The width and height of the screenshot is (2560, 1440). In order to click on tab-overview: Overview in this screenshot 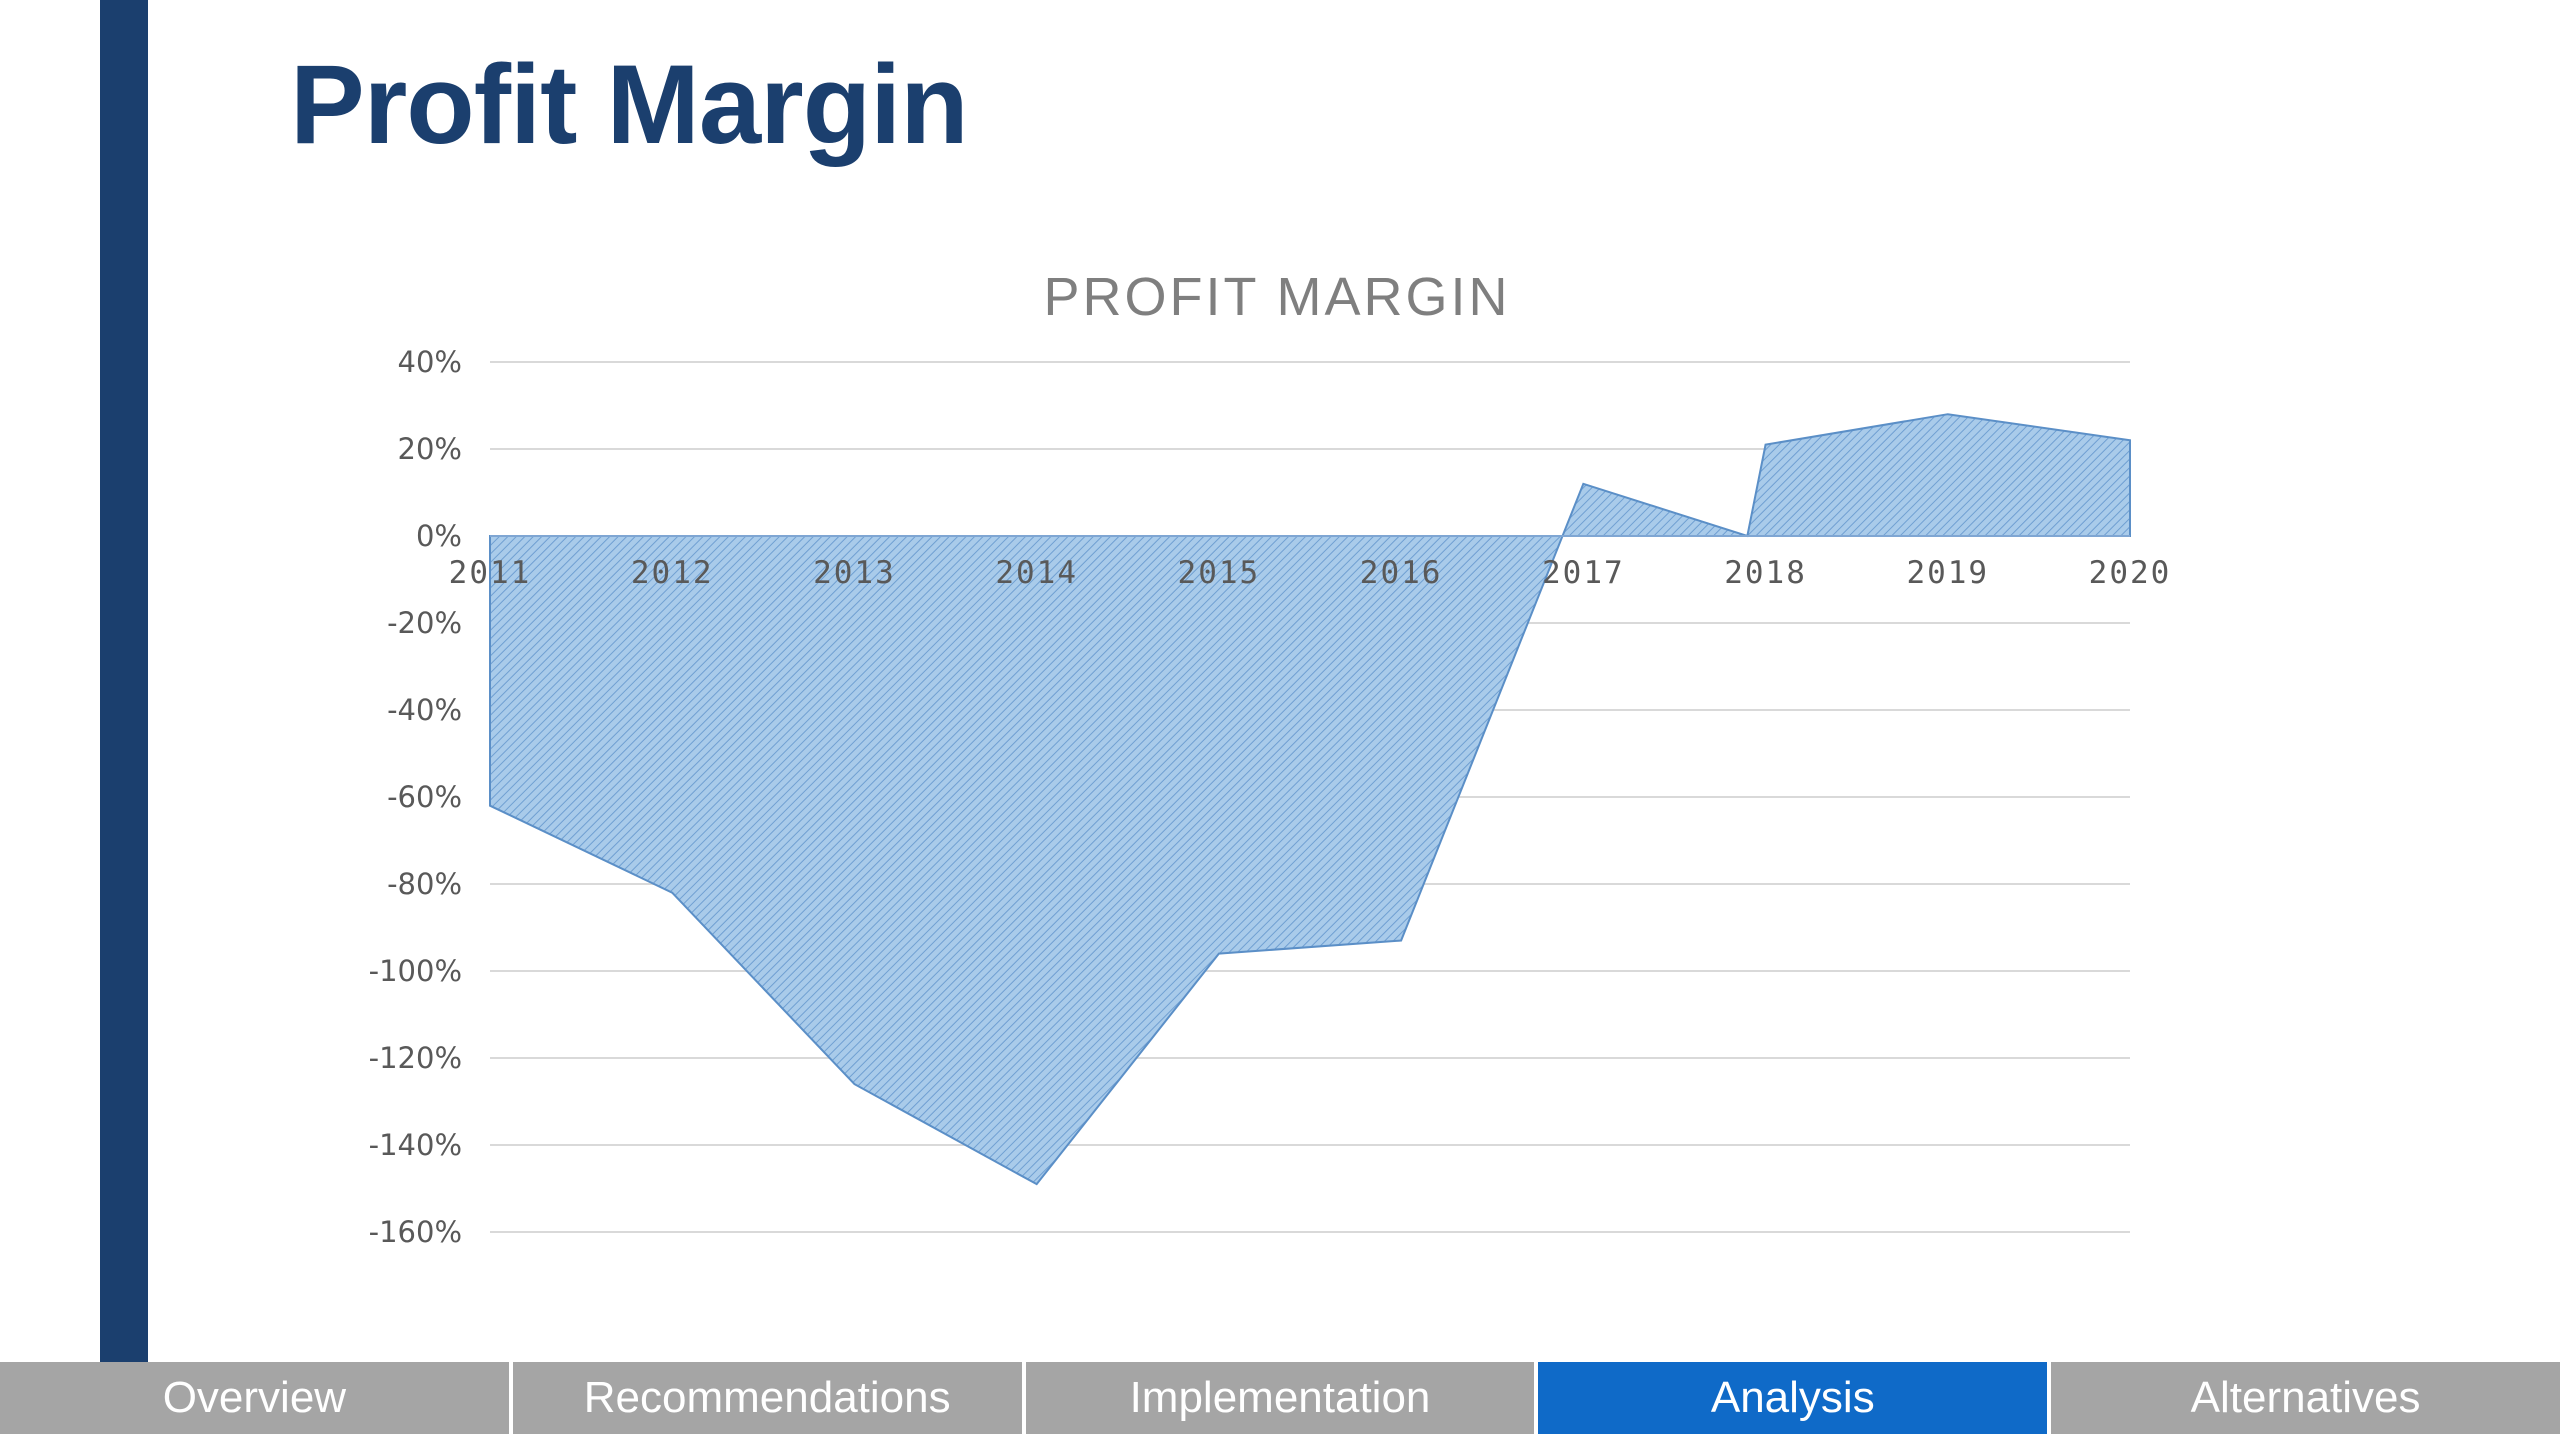, I will do `click(254, 1398)`.